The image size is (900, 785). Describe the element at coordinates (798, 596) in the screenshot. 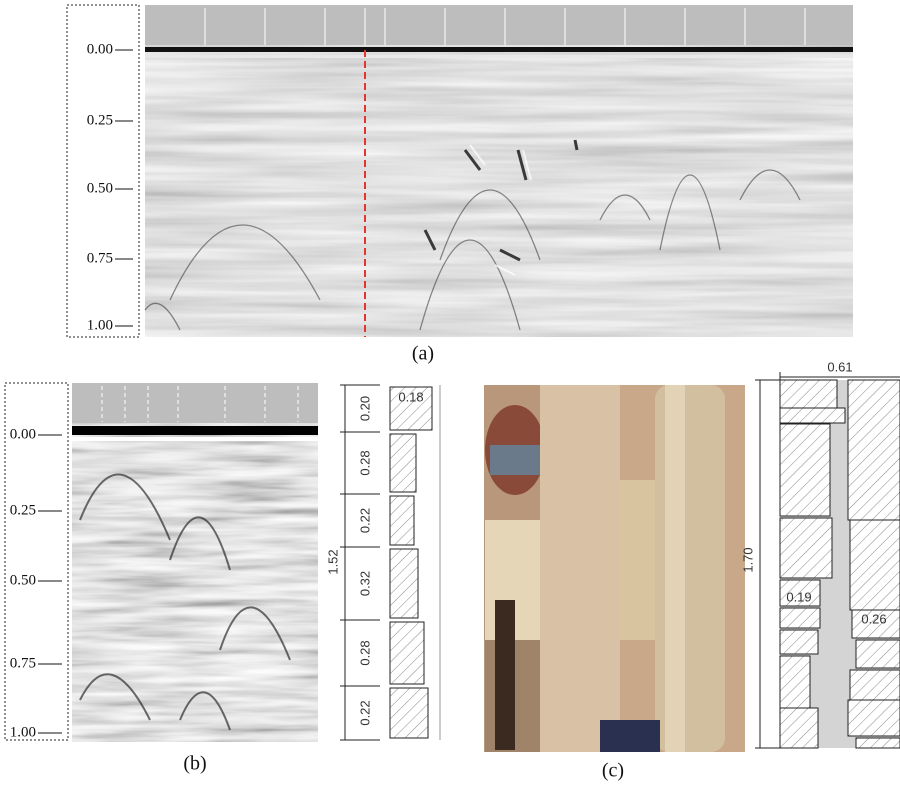

I see `dimension-label: 0.19` at that location.